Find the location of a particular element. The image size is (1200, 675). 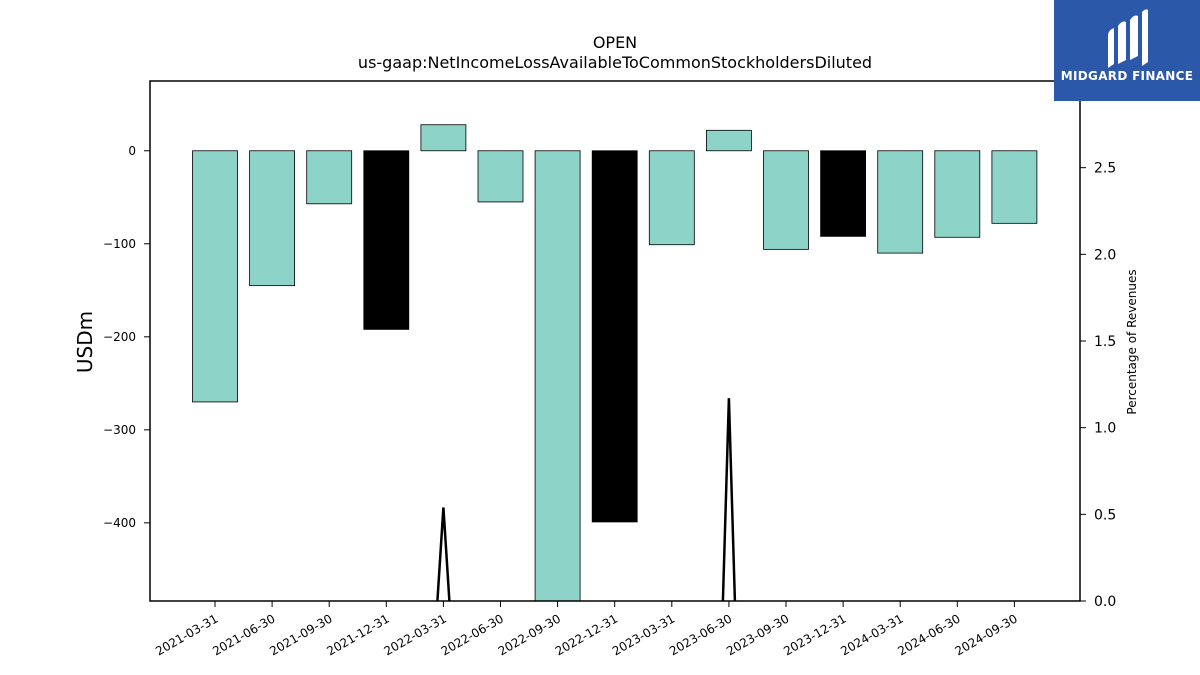

x-tick-label: 2021-06-30 is located at coordinates (243, 634).